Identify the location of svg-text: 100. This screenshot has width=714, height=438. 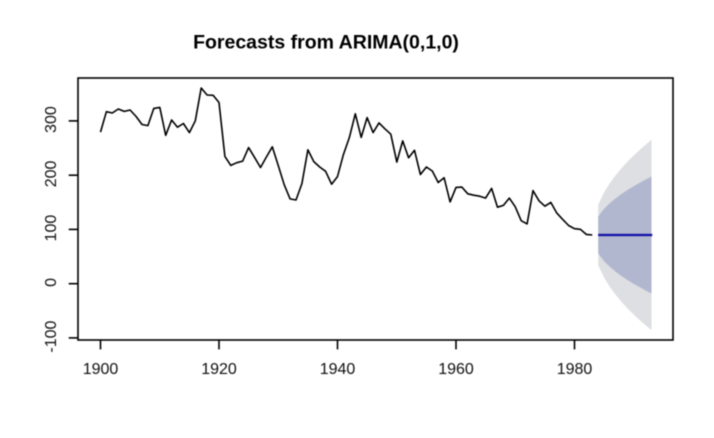
(51, 228).